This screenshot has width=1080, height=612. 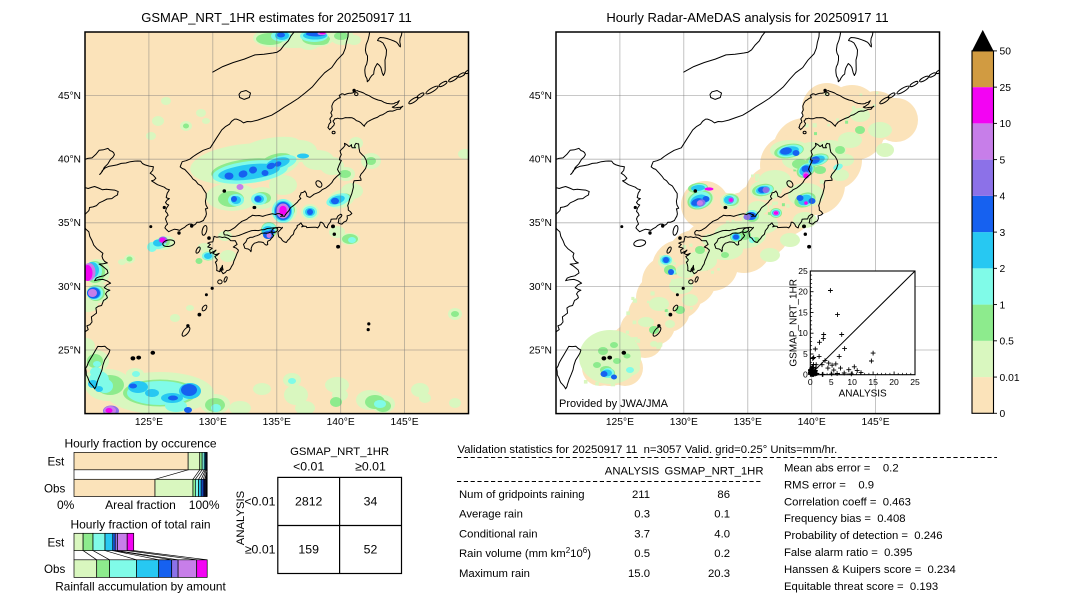 What do you see at coordinates (1003, 269) in the screenshot?
I see `svg-text: 2` at bounding box center [1003, 269].